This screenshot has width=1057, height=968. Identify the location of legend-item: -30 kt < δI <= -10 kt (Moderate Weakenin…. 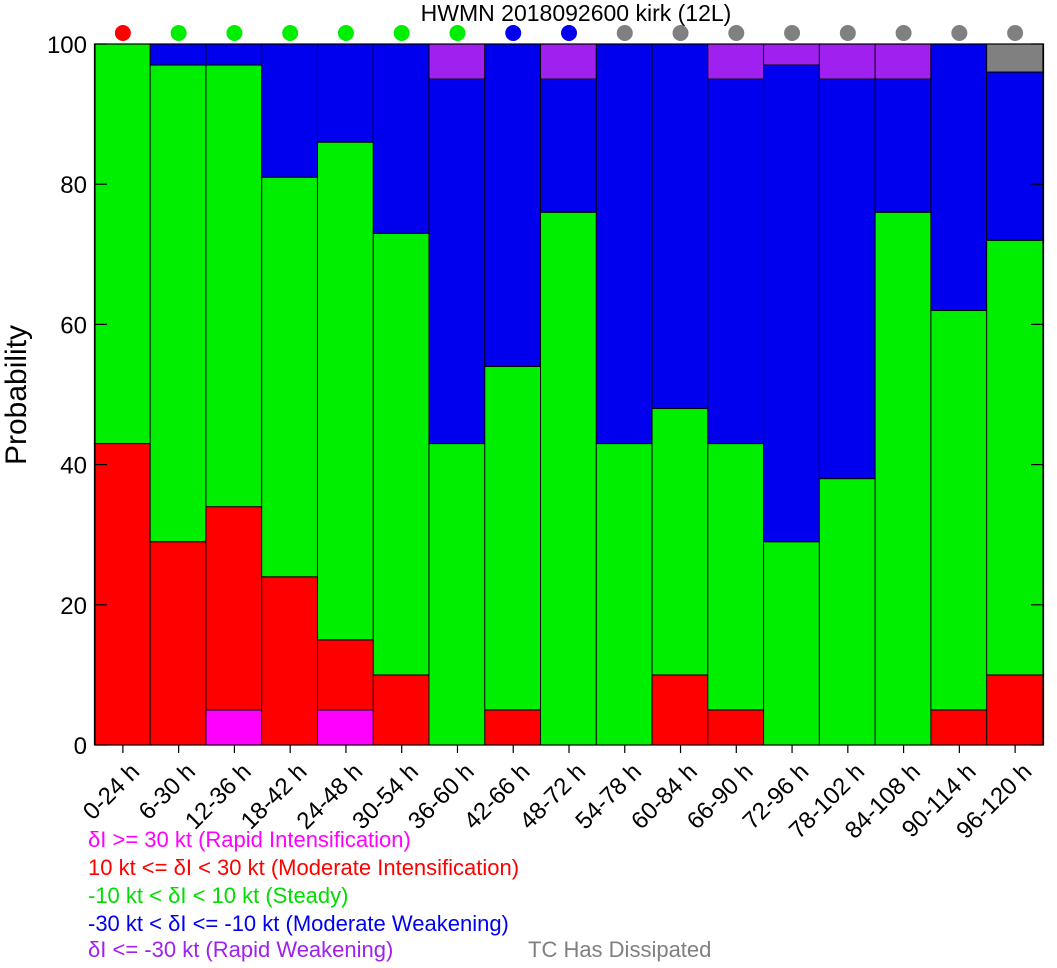
(298, 923).